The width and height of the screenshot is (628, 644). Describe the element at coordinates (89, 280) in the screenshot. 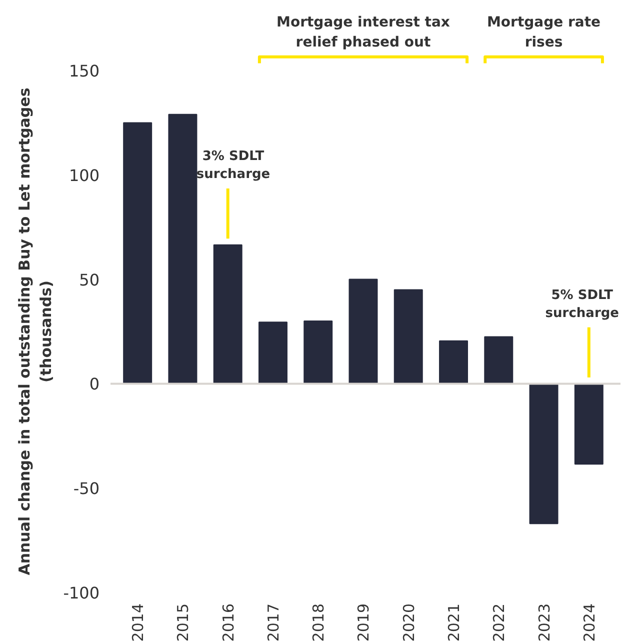

I see `y-tick-label: 50` at that location.